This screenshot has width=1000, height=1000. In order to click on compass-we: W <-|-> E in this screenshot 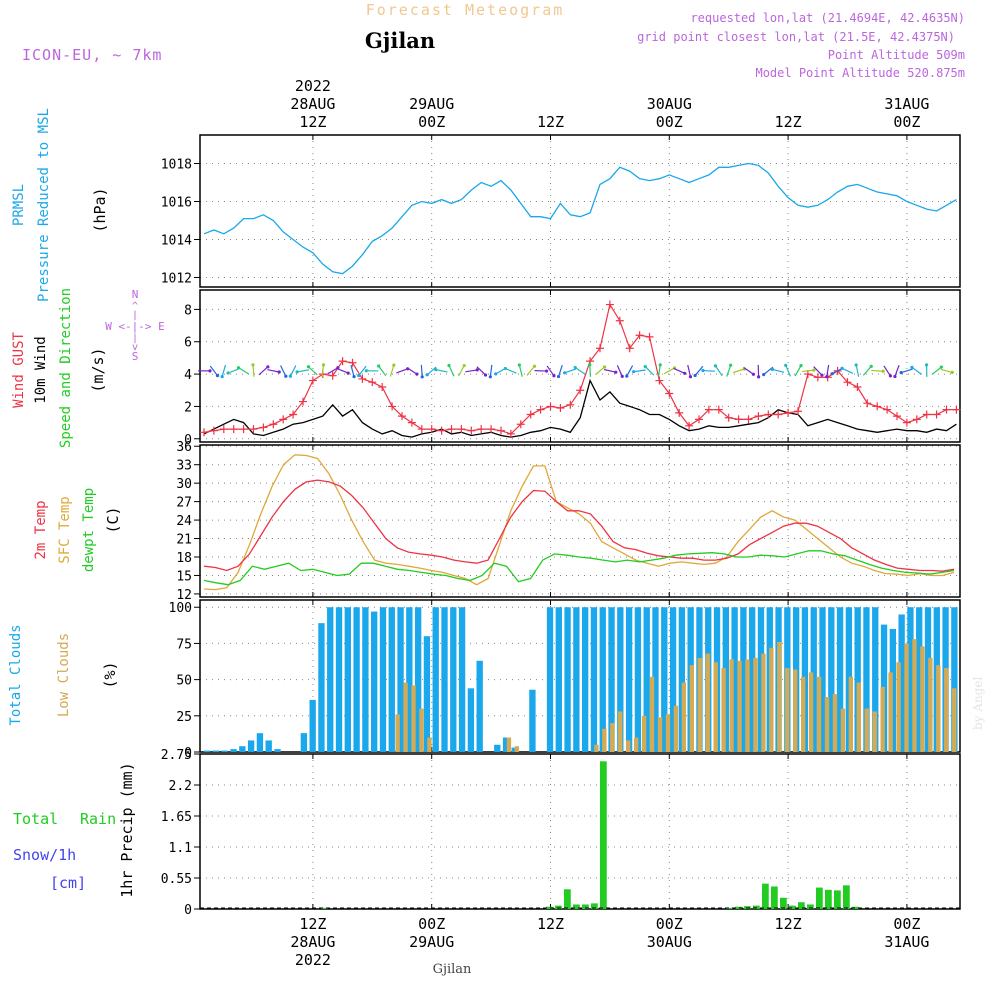, I will do `click(135, 326)`.